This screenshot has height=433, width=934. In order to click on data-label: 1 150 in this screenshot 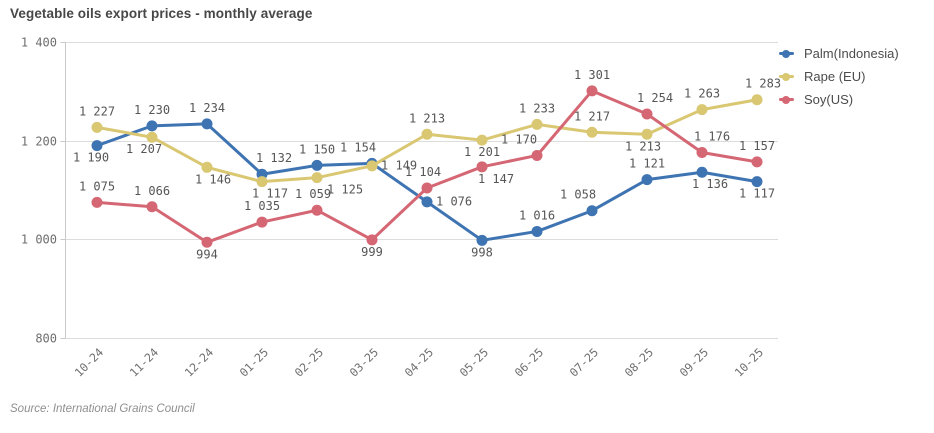, I will do `click(317, 149)`.